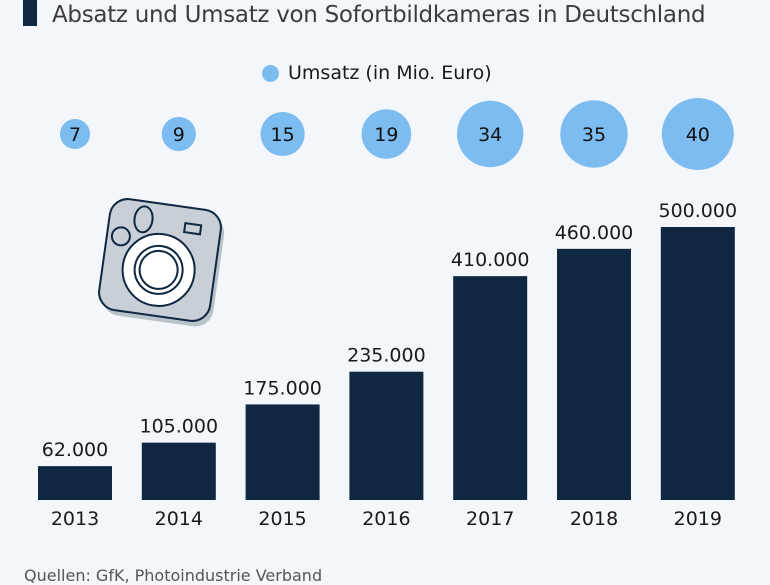 This screenshot has width=770, height=585. What do you see at coordinates (173, 575) in the screenshot?
I see `source-note: Quellen: GfK, Photoindustrie Verband` at bounding box center [173, 575].